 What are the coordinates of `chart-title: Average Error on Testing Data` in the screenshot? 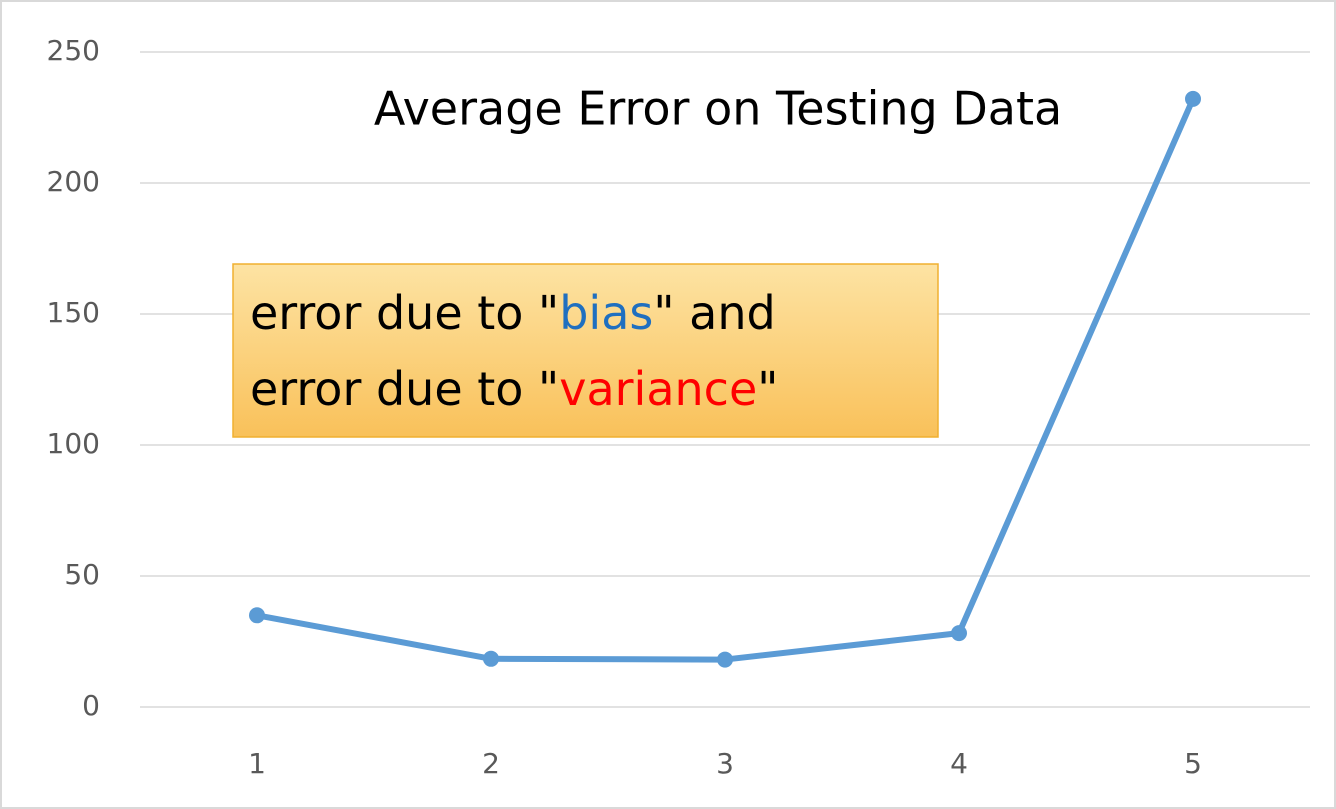 It's located at (718, 109).